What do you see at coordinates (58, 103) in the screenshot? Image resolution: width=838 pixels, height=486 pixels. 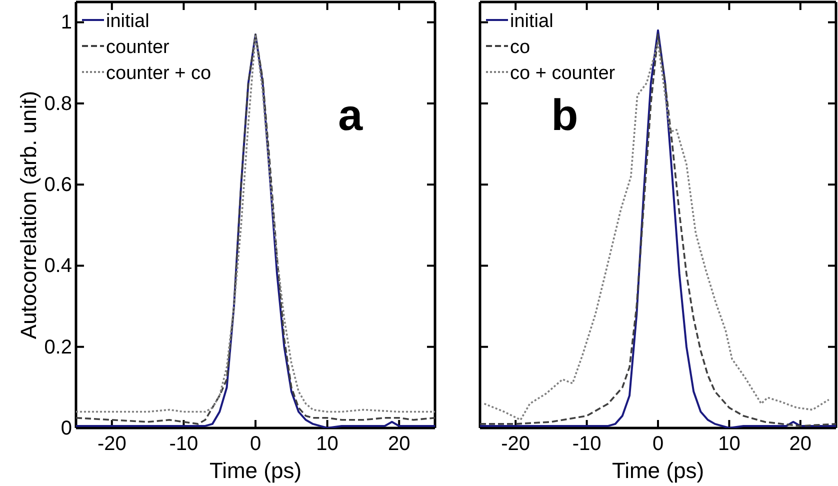 I see `y-tick-label: 0.8` at bounding box center [58, 103].